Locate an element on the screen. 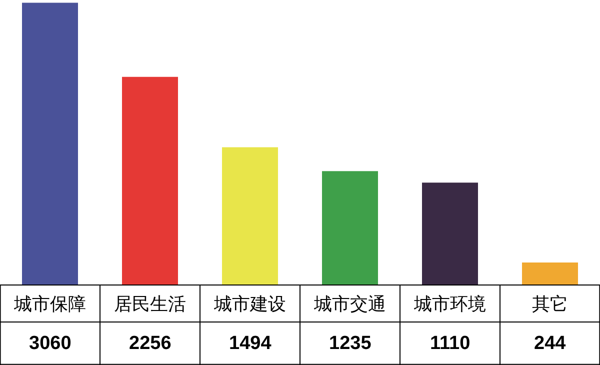 Image resolution: width=600 pixels, height=365 pixels. x-tick-label: 城市环境 is located at coordinates (449, 304).